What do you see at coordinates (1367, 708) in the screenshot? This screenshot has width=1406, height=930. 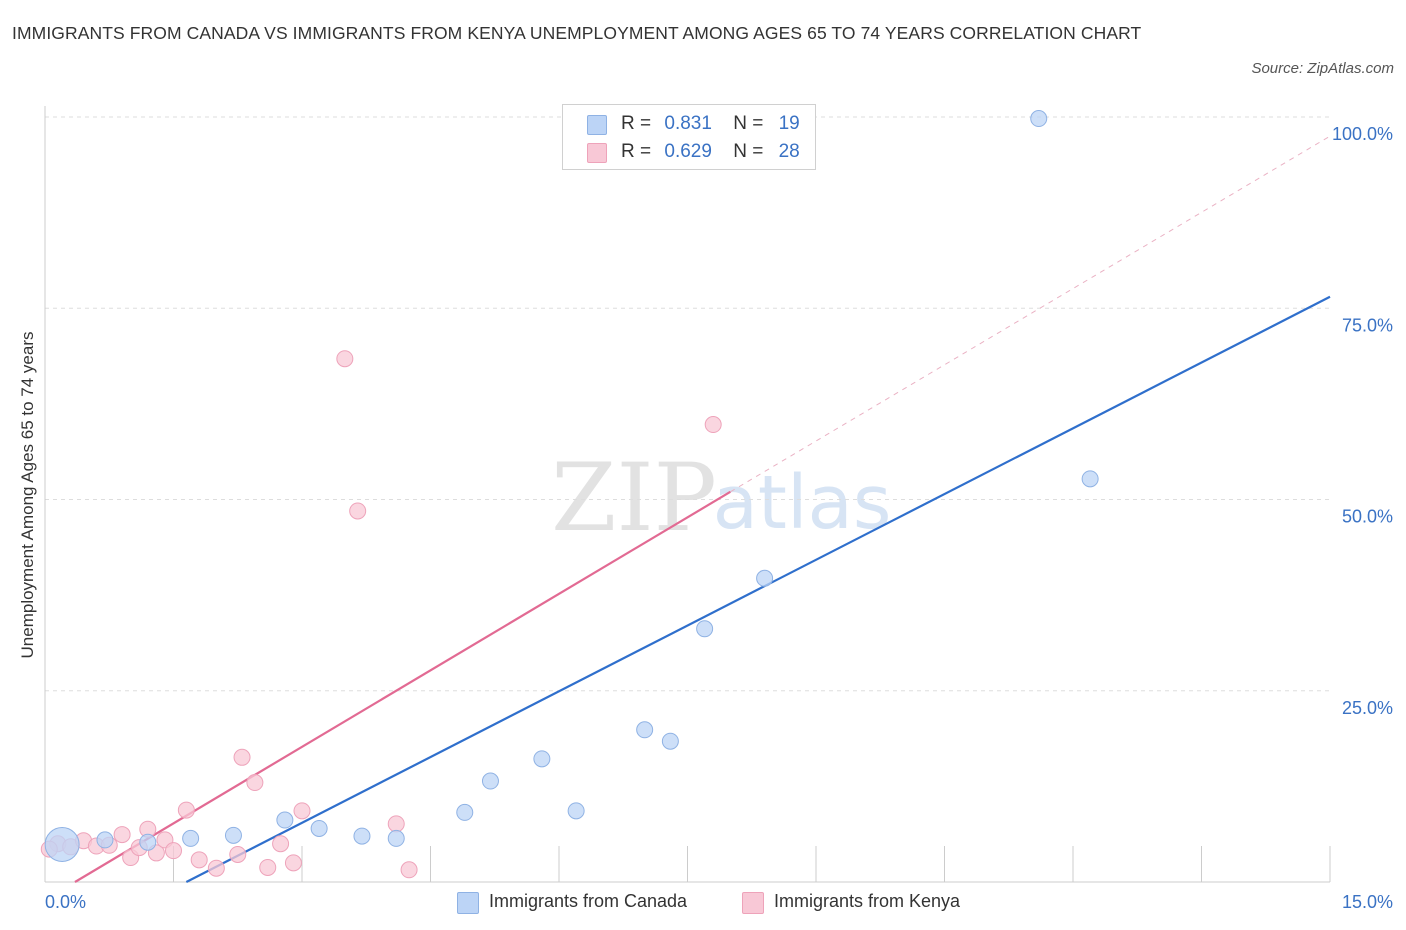 I see `y-tick-label-25: 25.0%` at bounding box center [1367, 708].